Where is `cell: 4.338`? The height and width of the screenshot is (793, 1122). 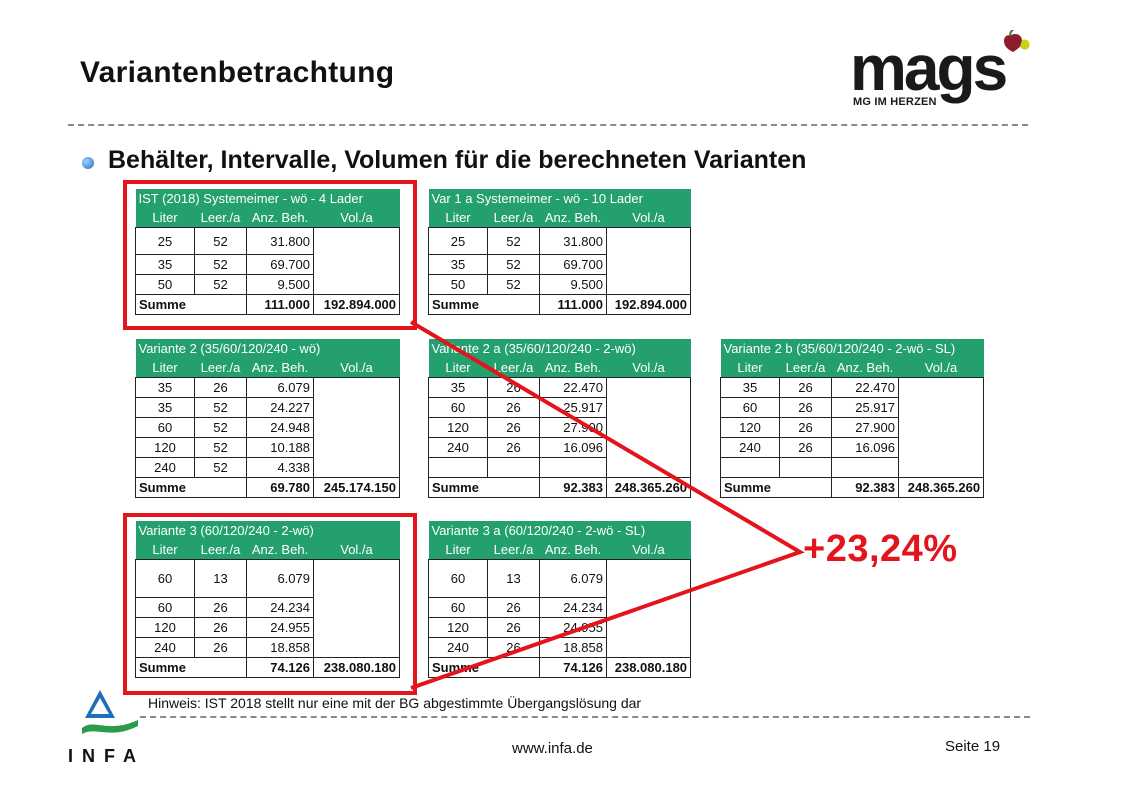 cell: 4.338 is located at coordinates (280, 467).